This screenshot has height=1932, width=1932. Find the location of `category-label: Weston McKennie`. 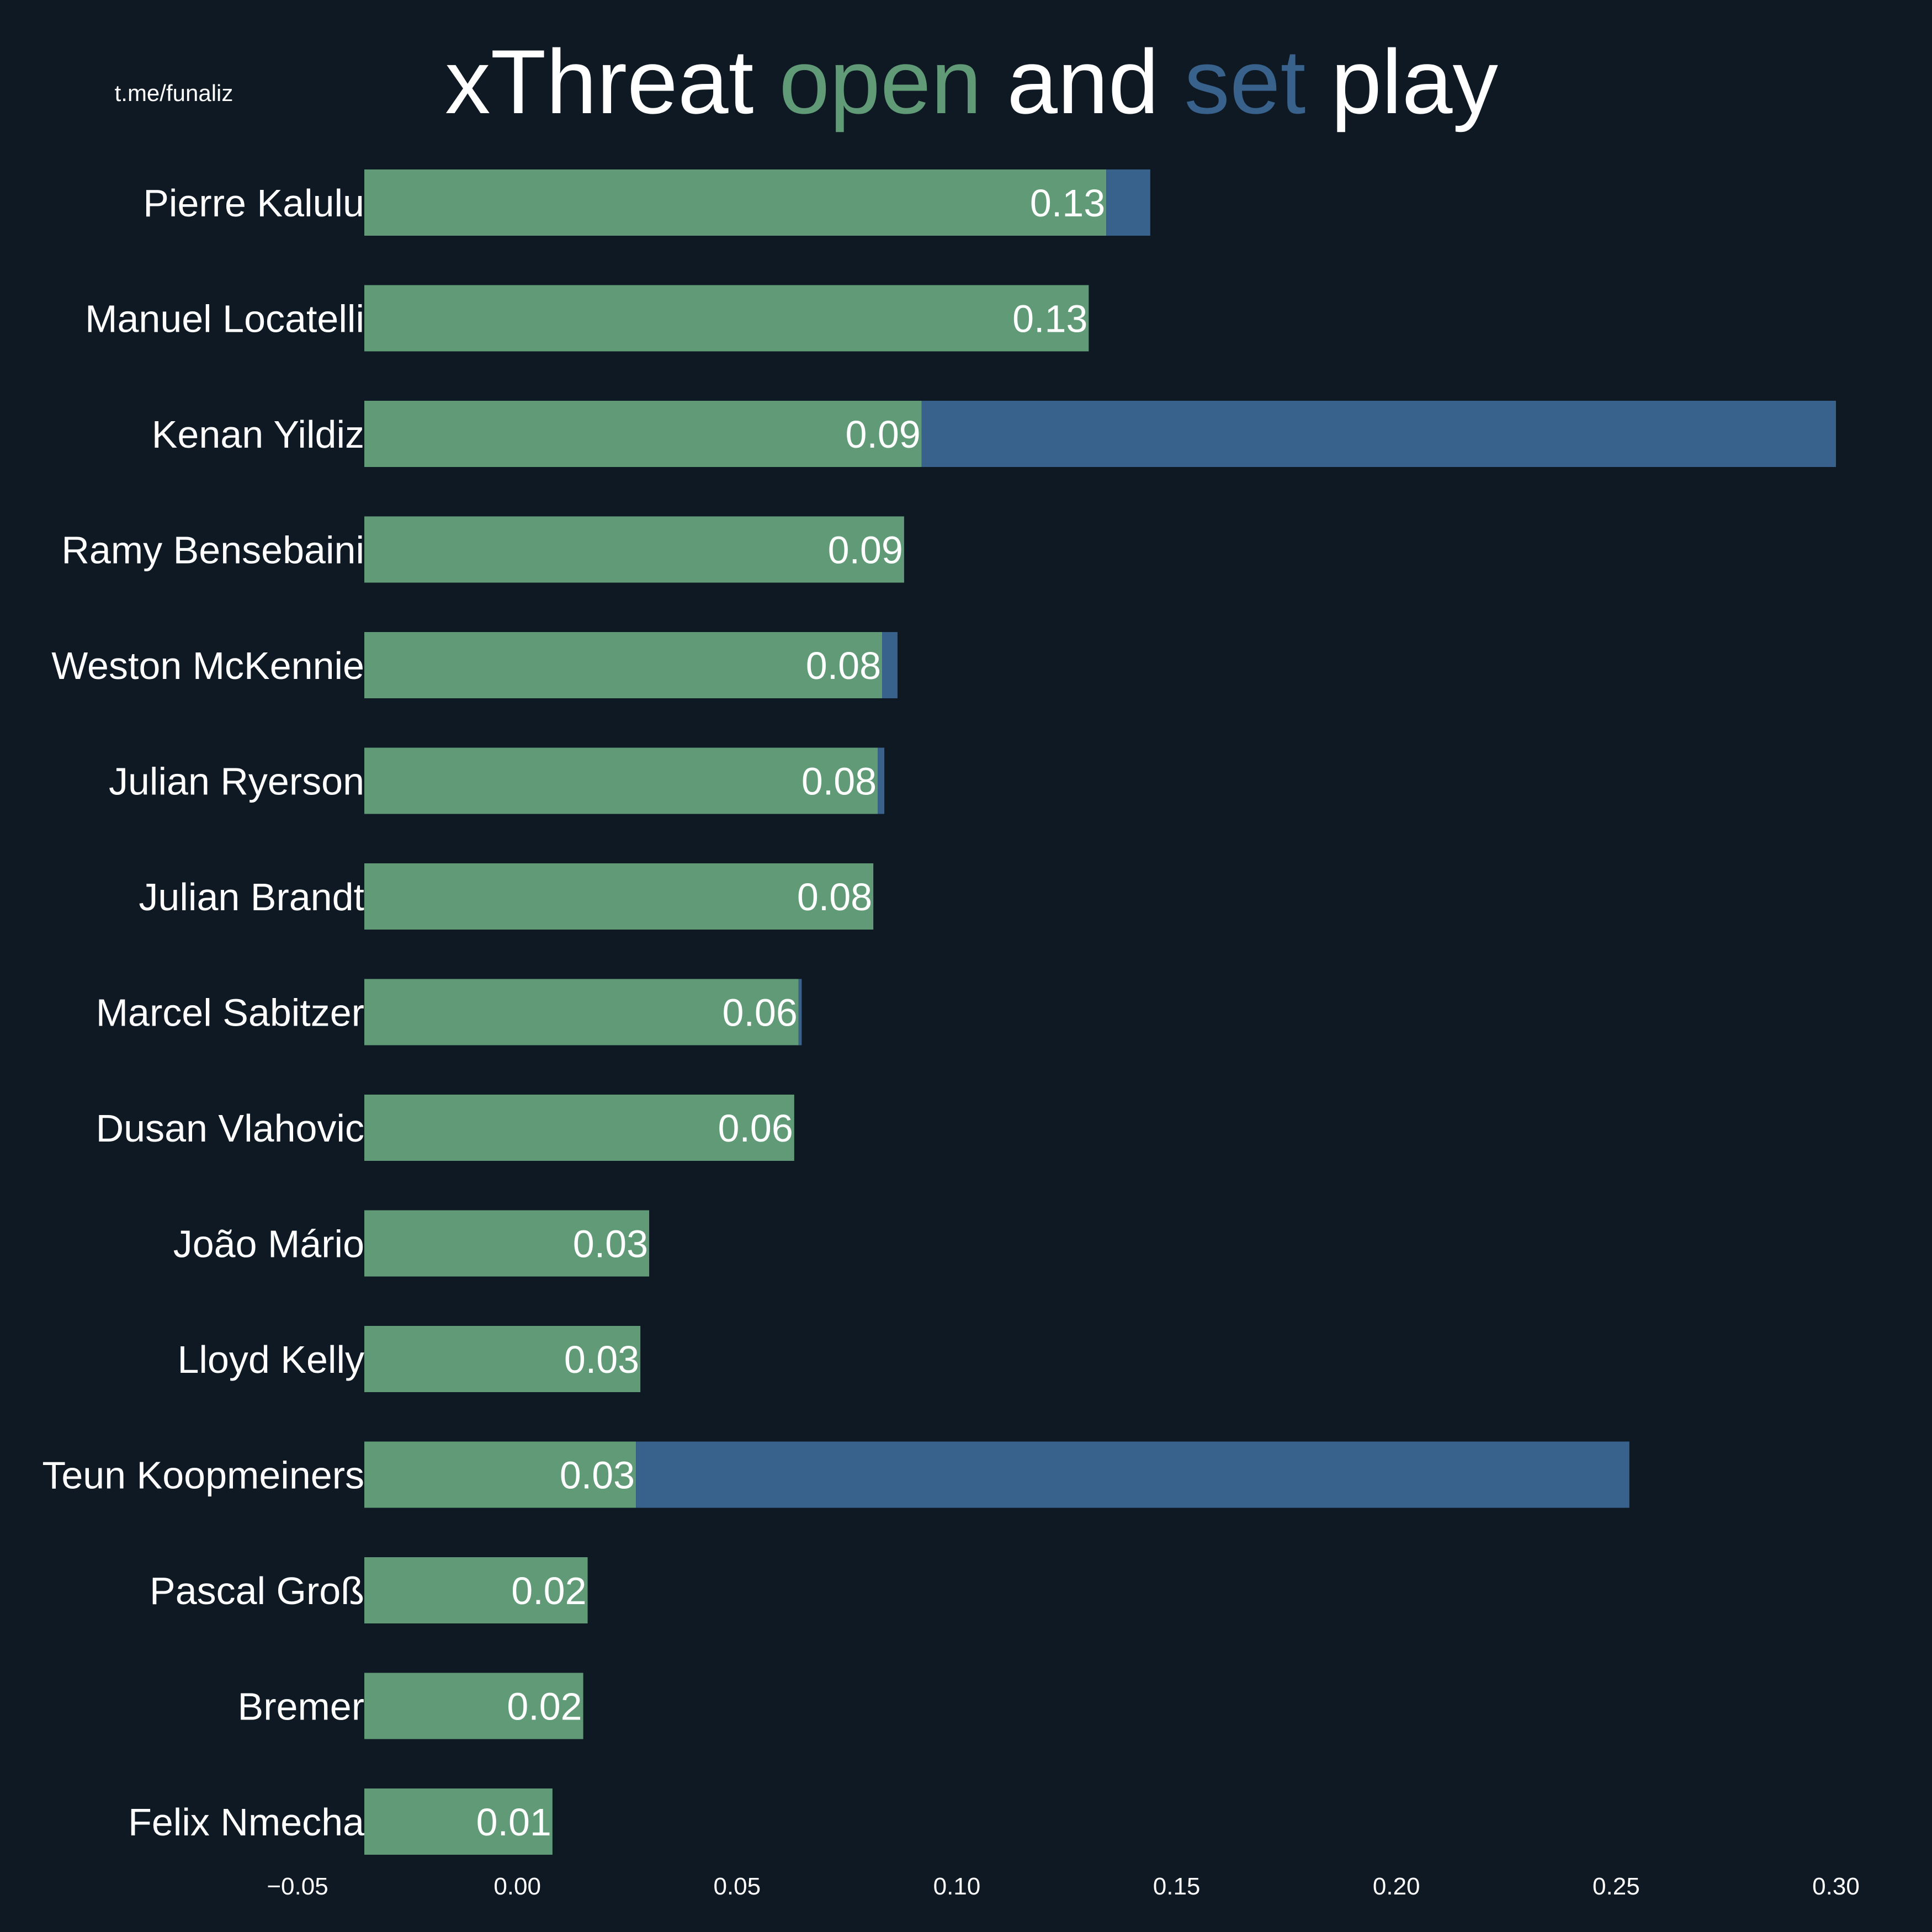

category-label: Weston McKennie is located at coordinates (208, 665).